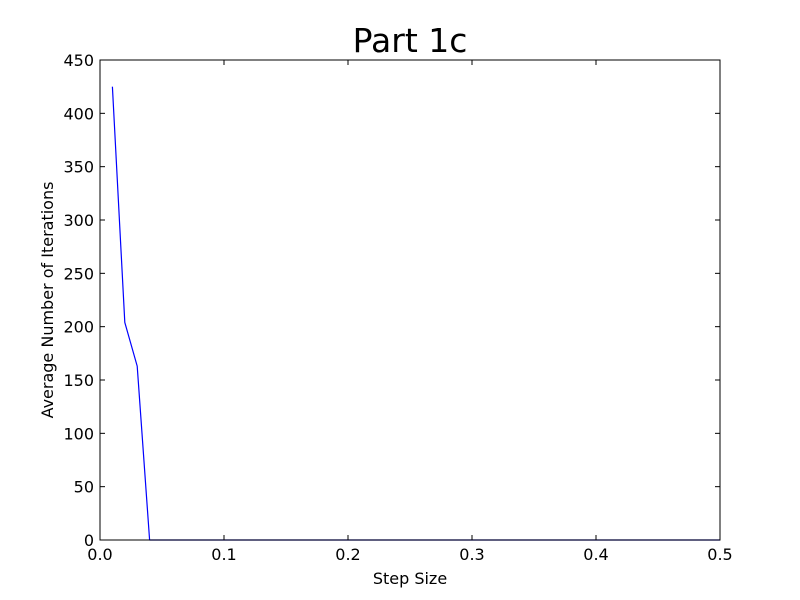 This screenshot has width=800, height=600. What do you see at coordinates (84, 487) in the screenshot?
I see `y-tick-label: 50` at bounding box center [84, 487].